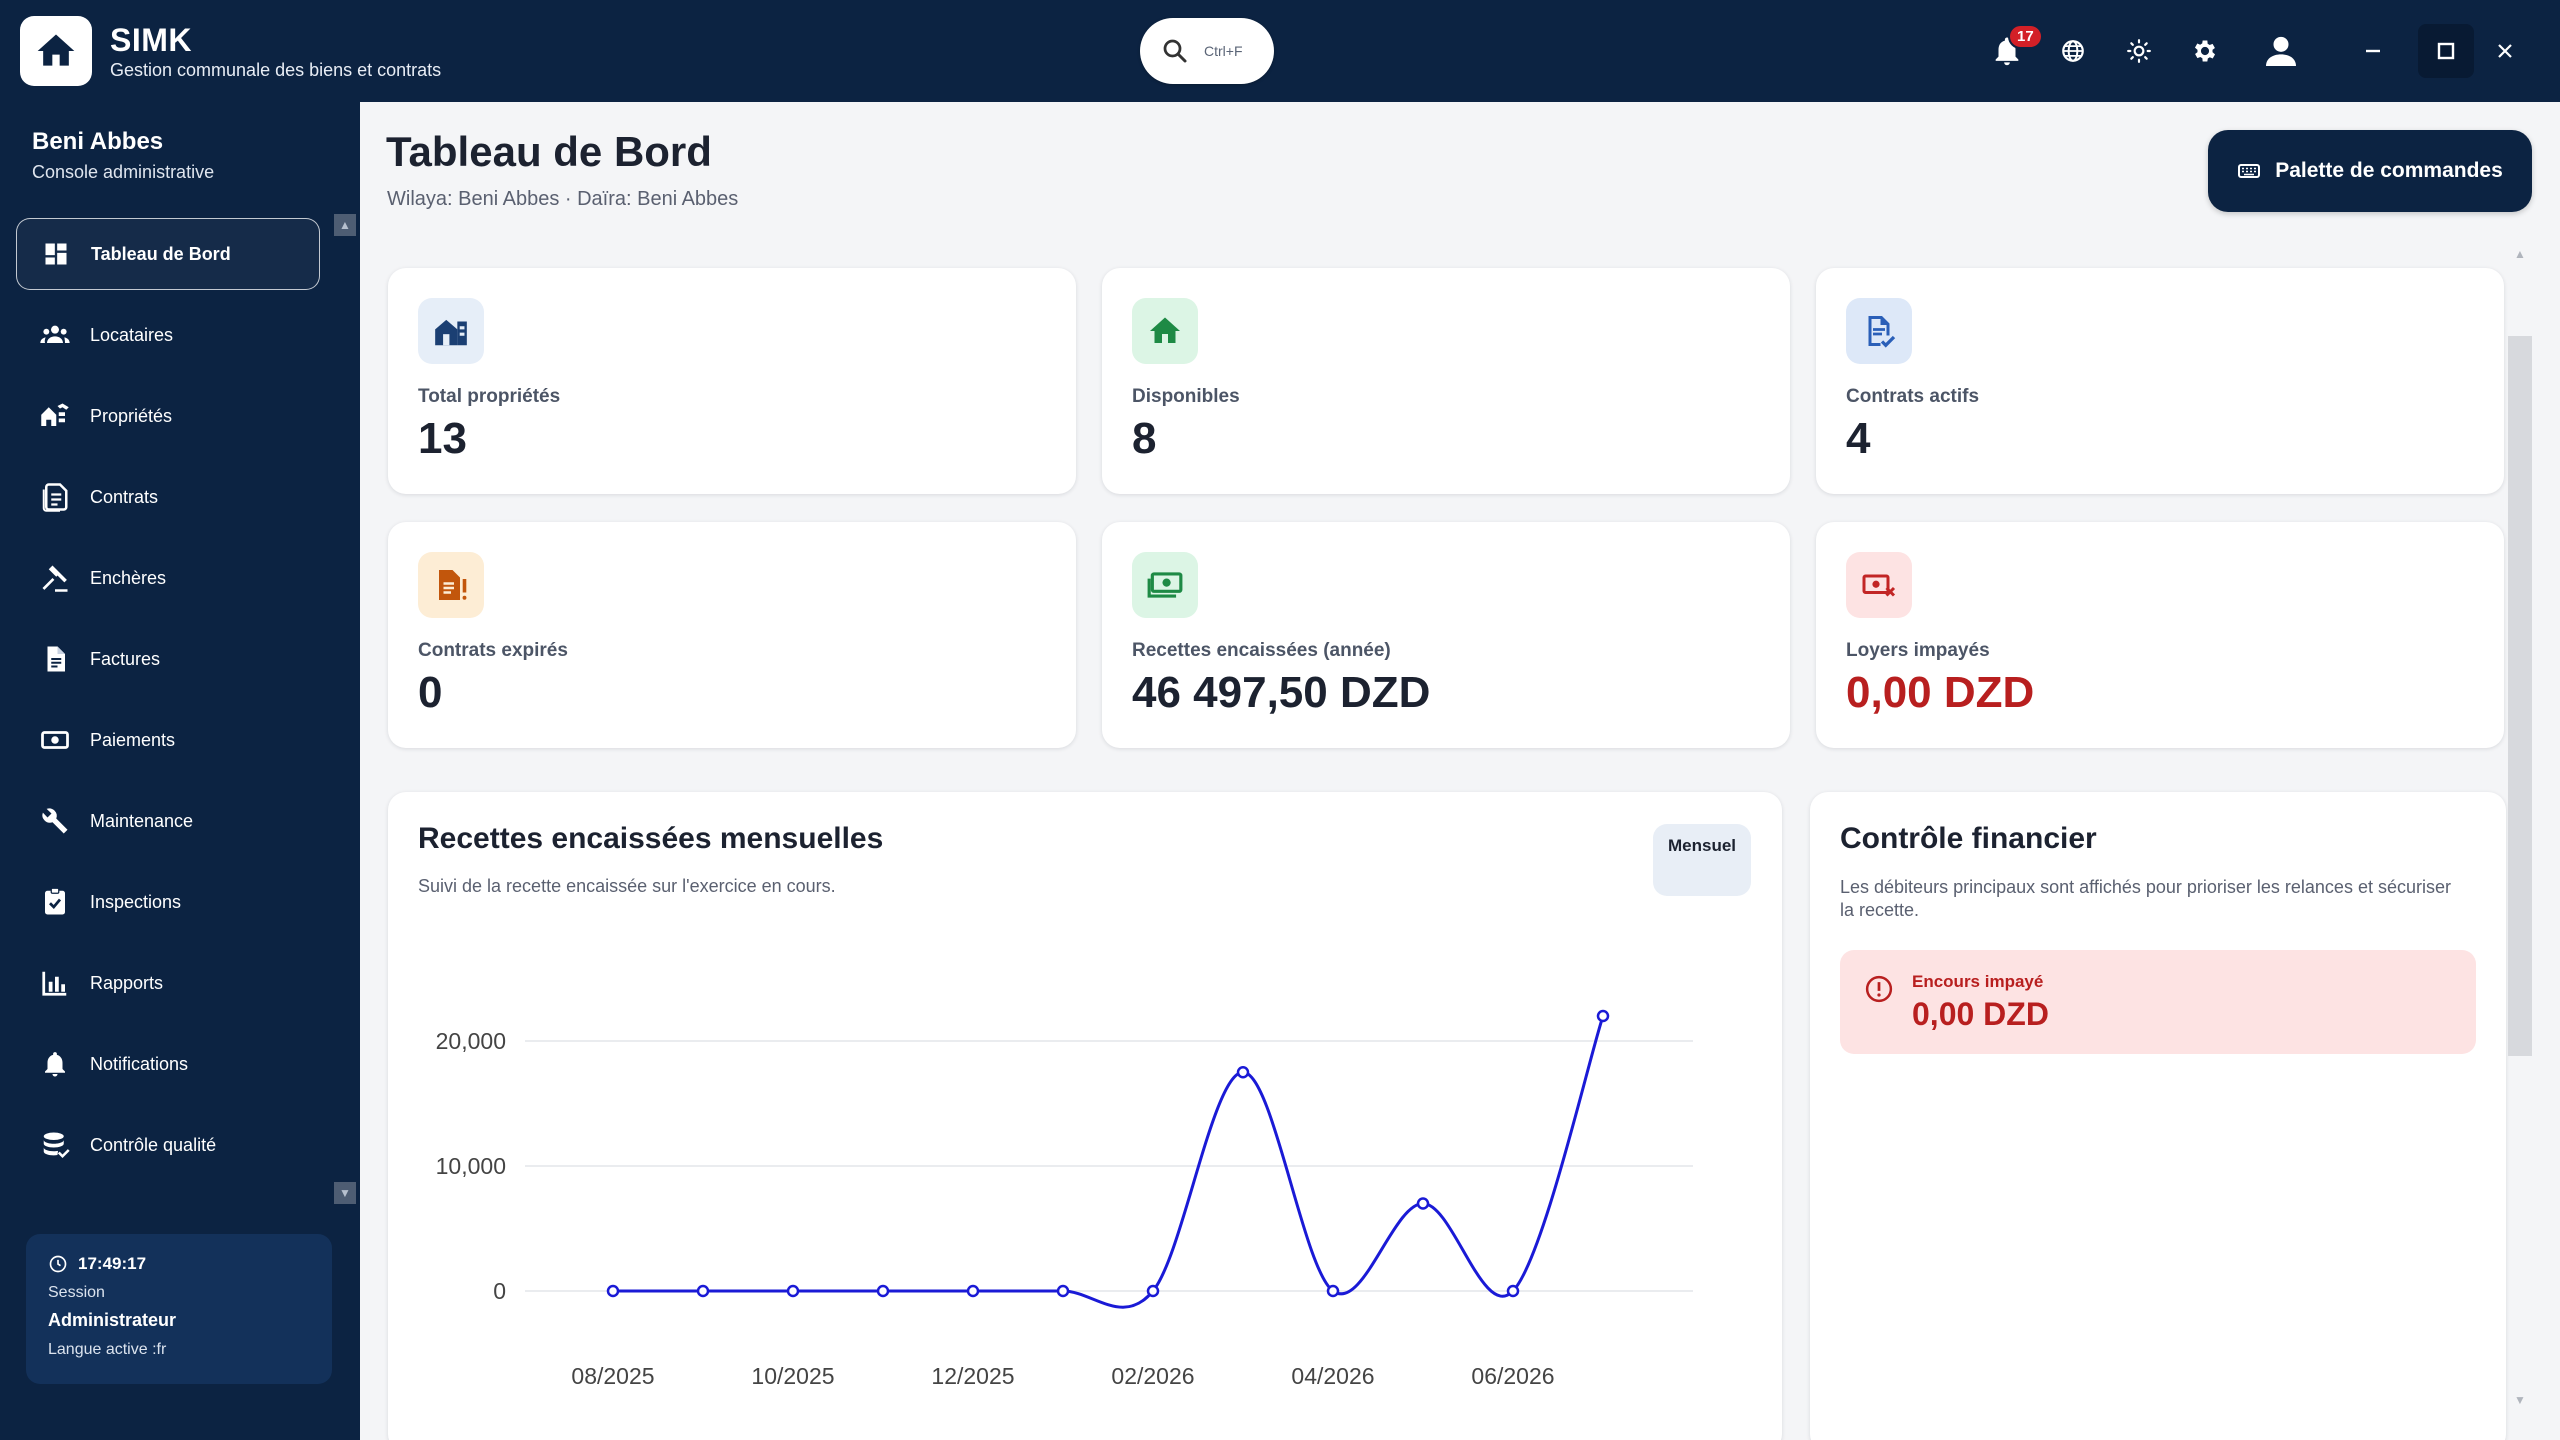  Describe the element at coordinates (55, 578) in the screenshot. I see `gavel-icon` at that location.